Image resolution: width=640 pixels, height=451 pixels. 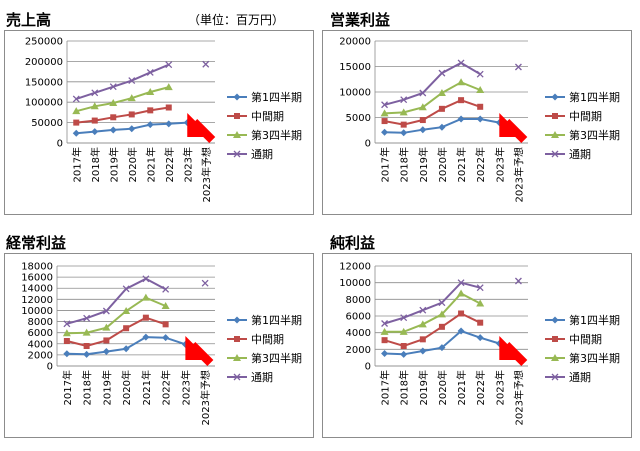 What do you see at coordinates (29, 20) in the screenshot?
I see `chart-title-sales: 売上高` at bounding box center [29, 20].